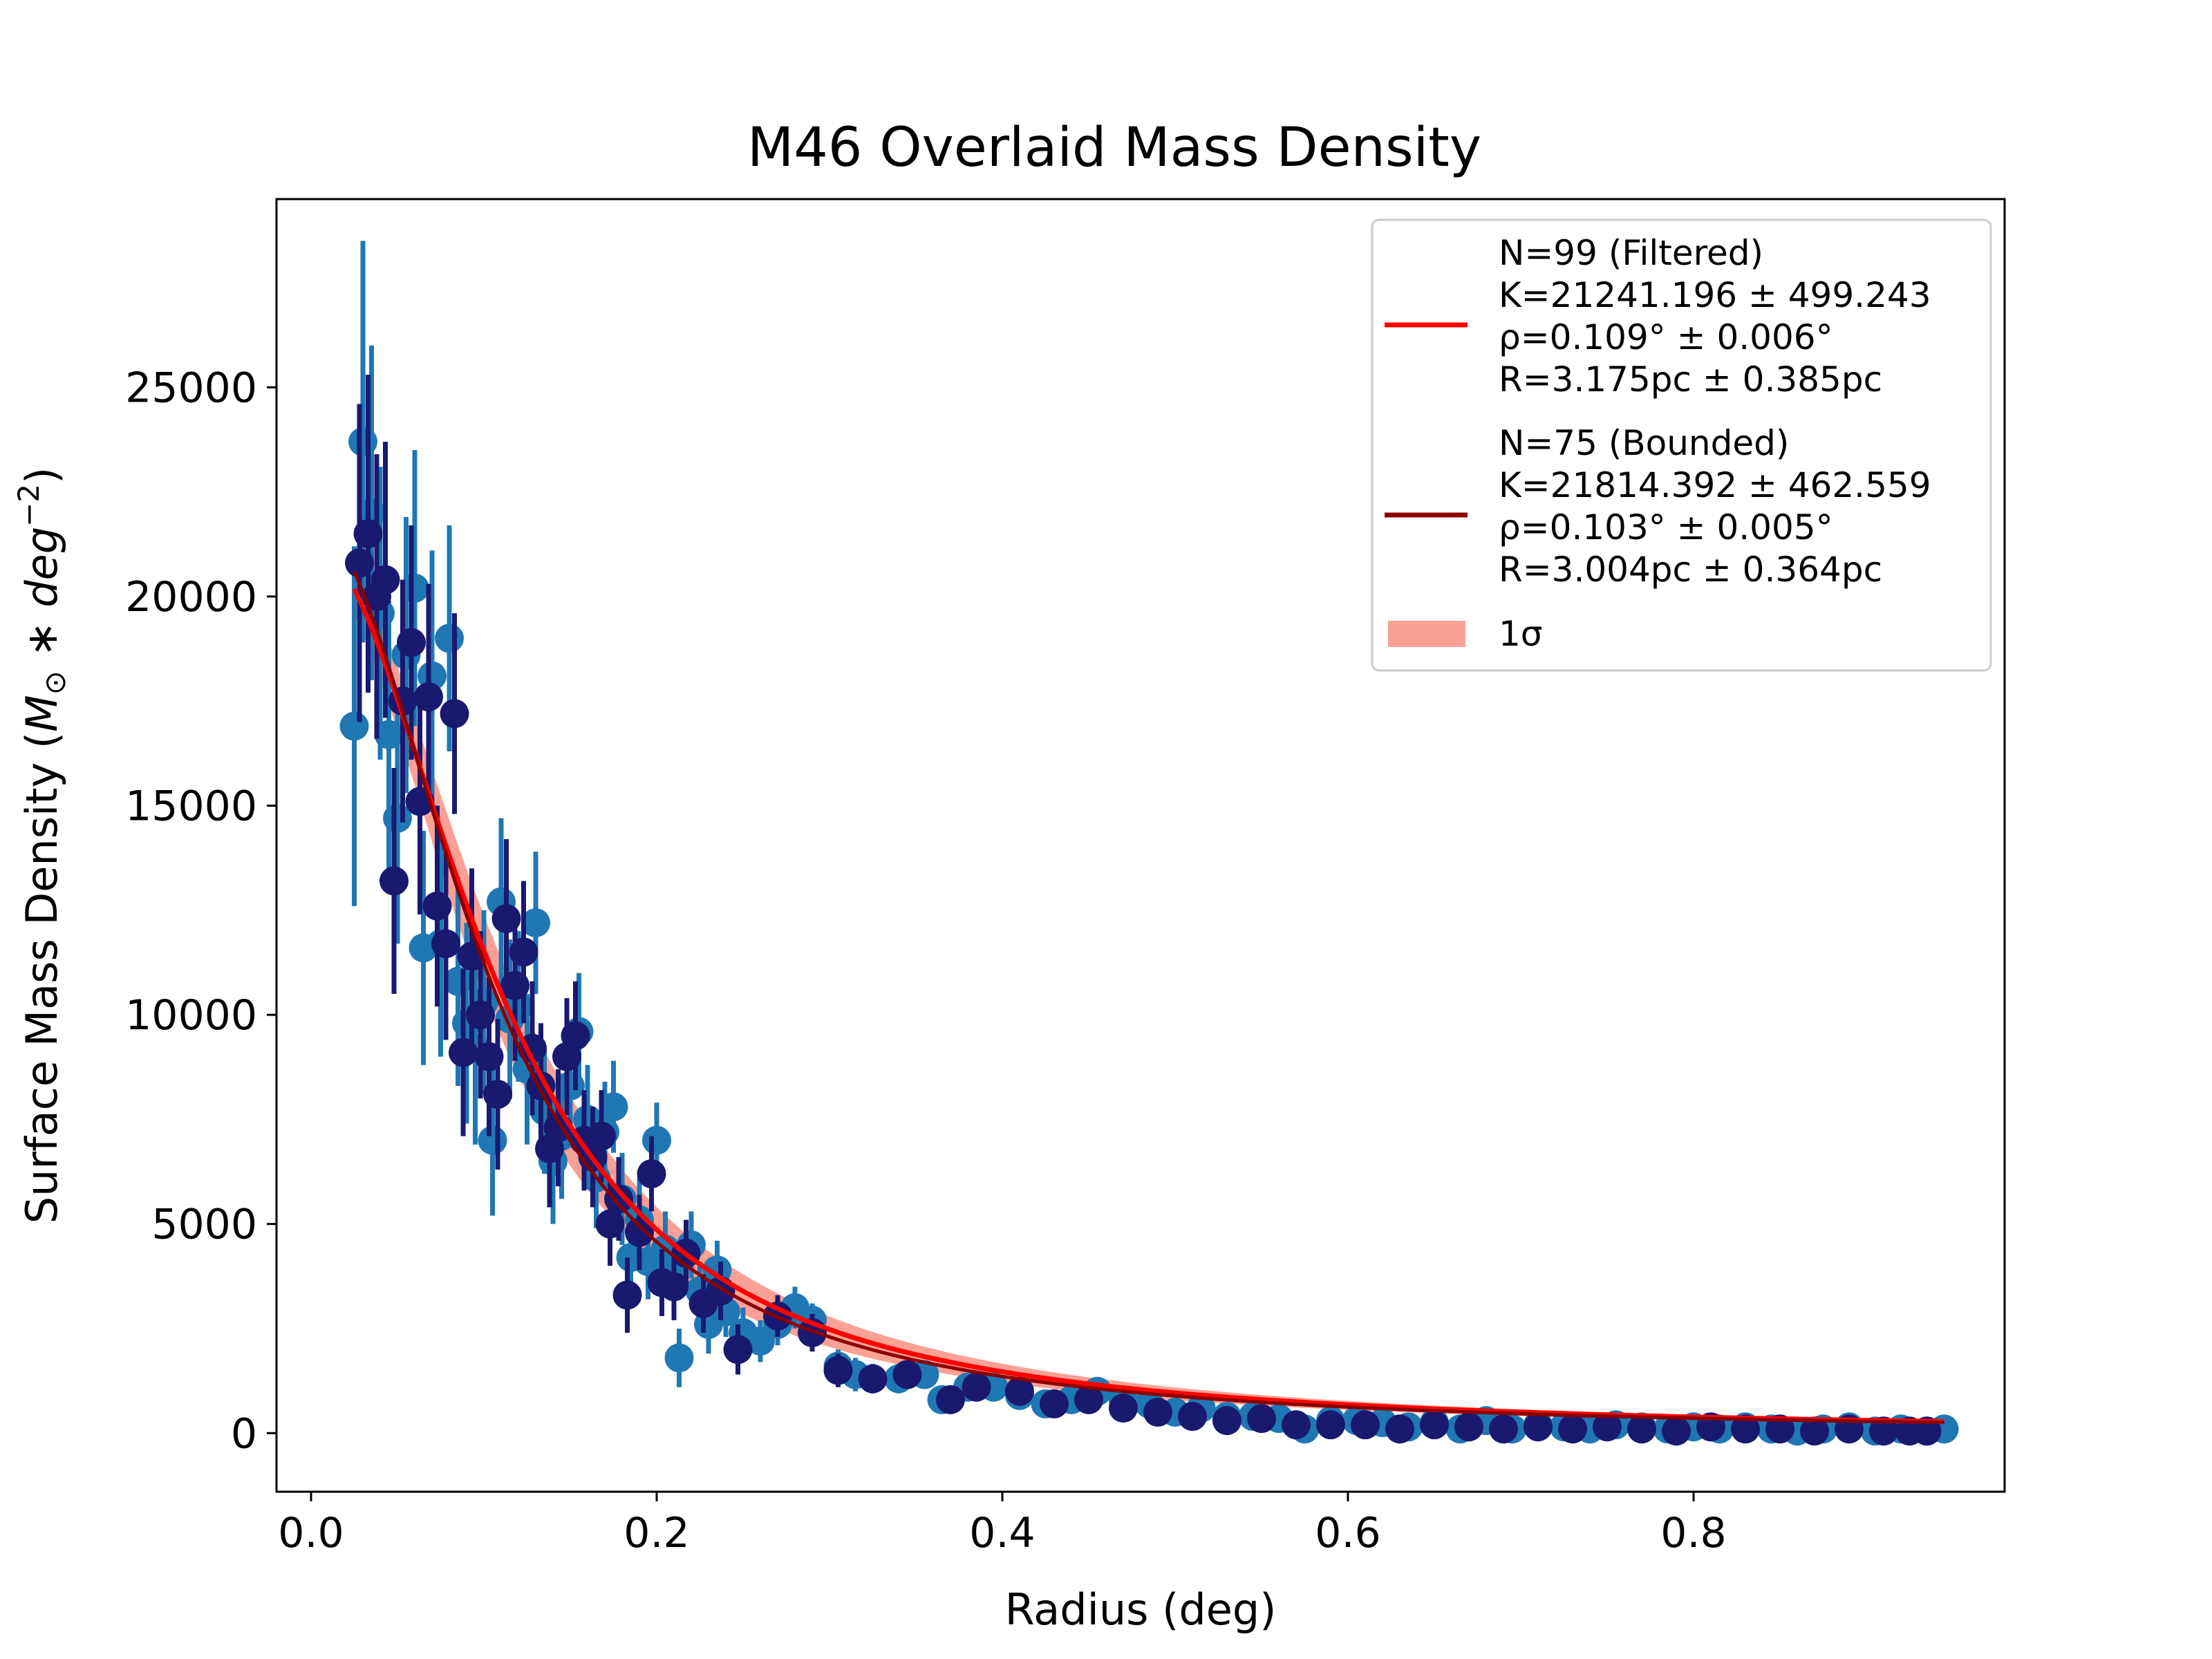 This screenshot has height=1659, width=2212. Describe the element at coordinates (1521, 634) in the screenshot. I see `legend-sigma-label: 1σ` at that location.